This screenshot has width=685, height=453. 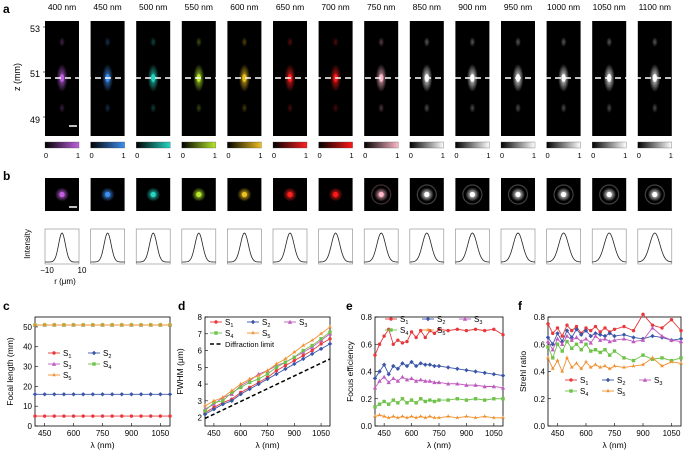 What do you see at coordinates (336, 194) in the screenshot?
I see `focal-spot-core` at bounding box center [336, 194].